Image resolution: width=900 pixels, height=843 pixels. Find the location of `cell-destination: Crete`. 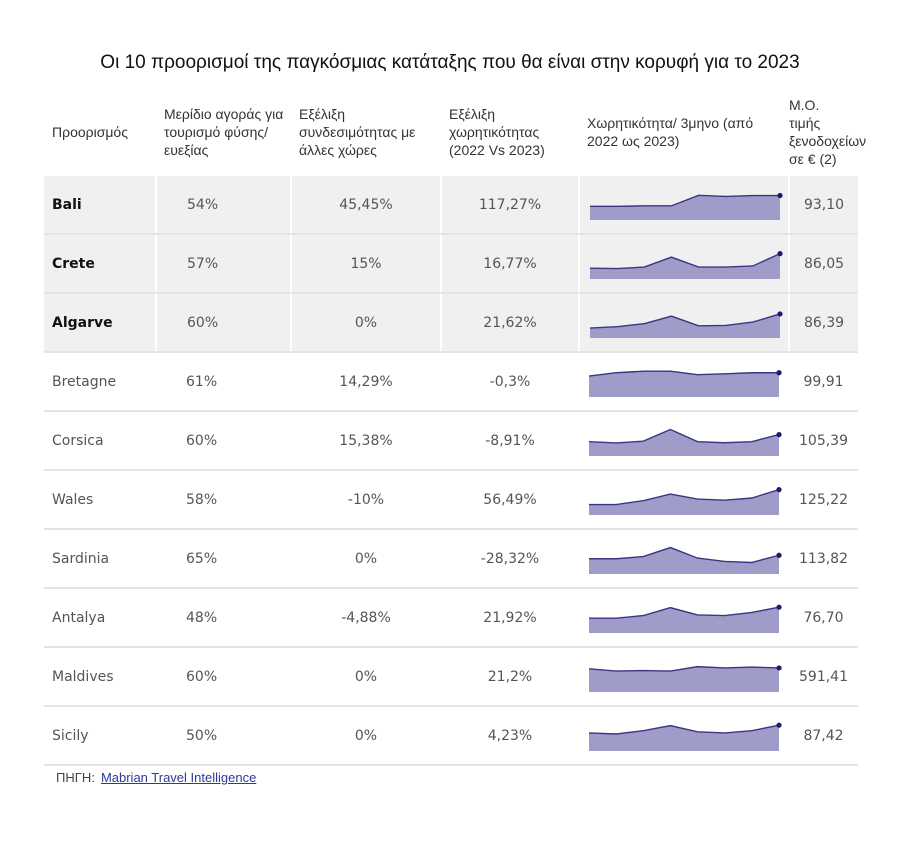

cell-destination: Crete is located at coordinates (100, 264).